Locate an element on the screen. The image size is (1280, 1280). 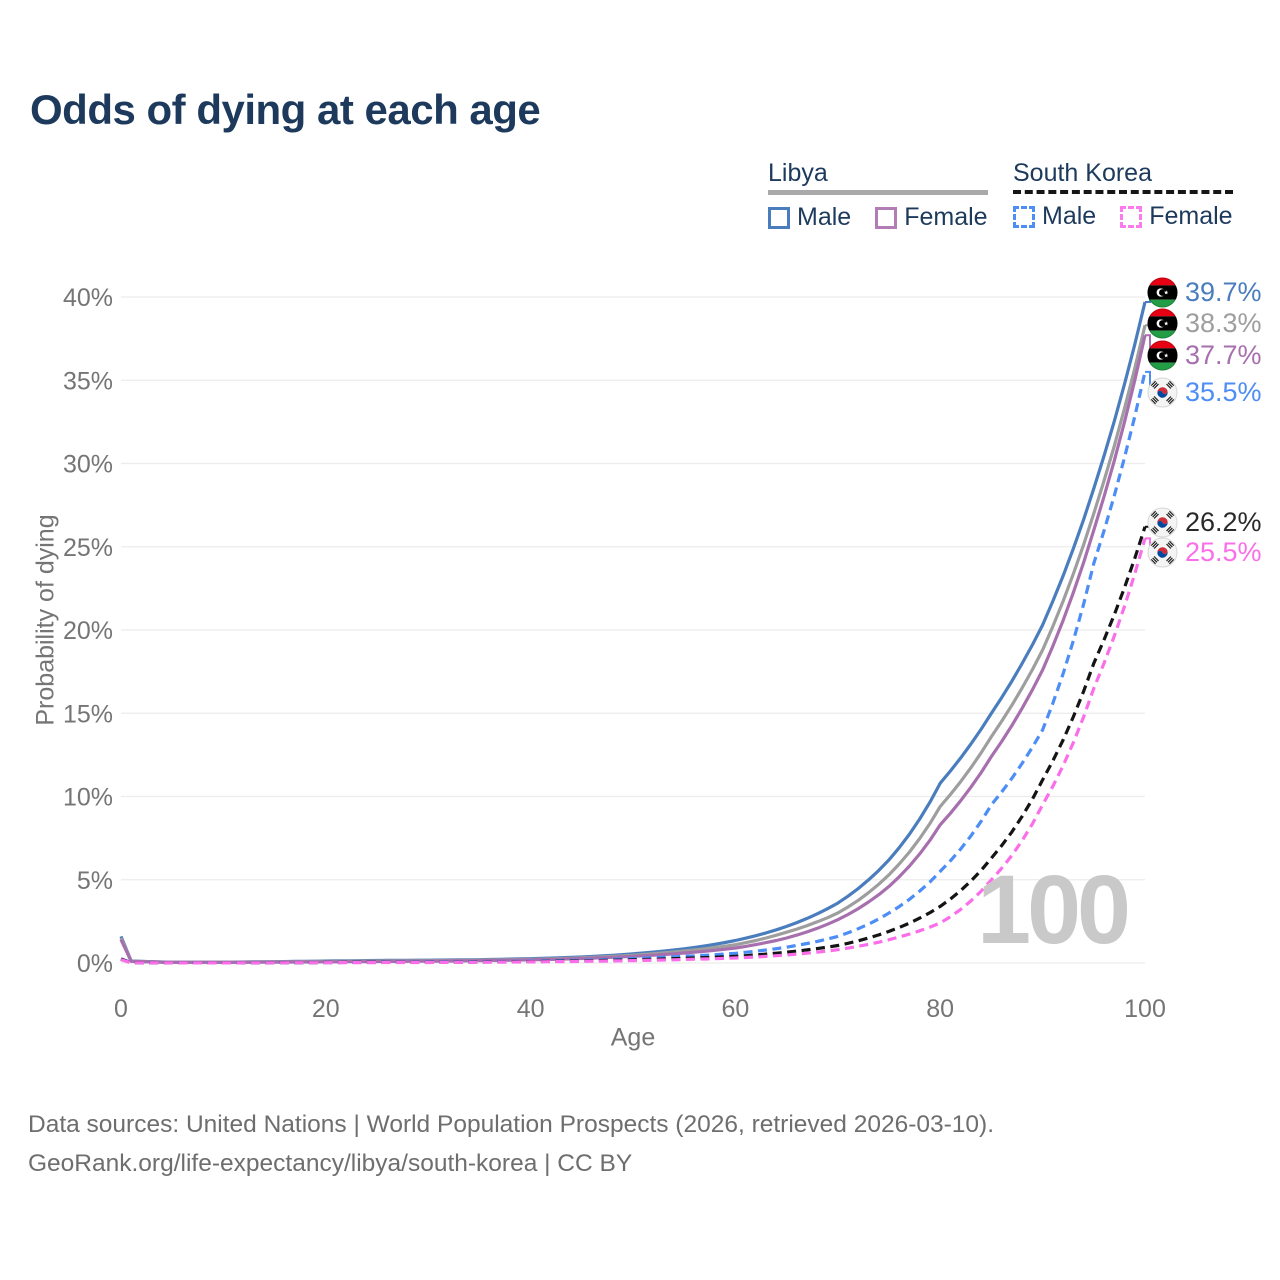
x-tick-label: 20 is located at coordinates (326, 1009).